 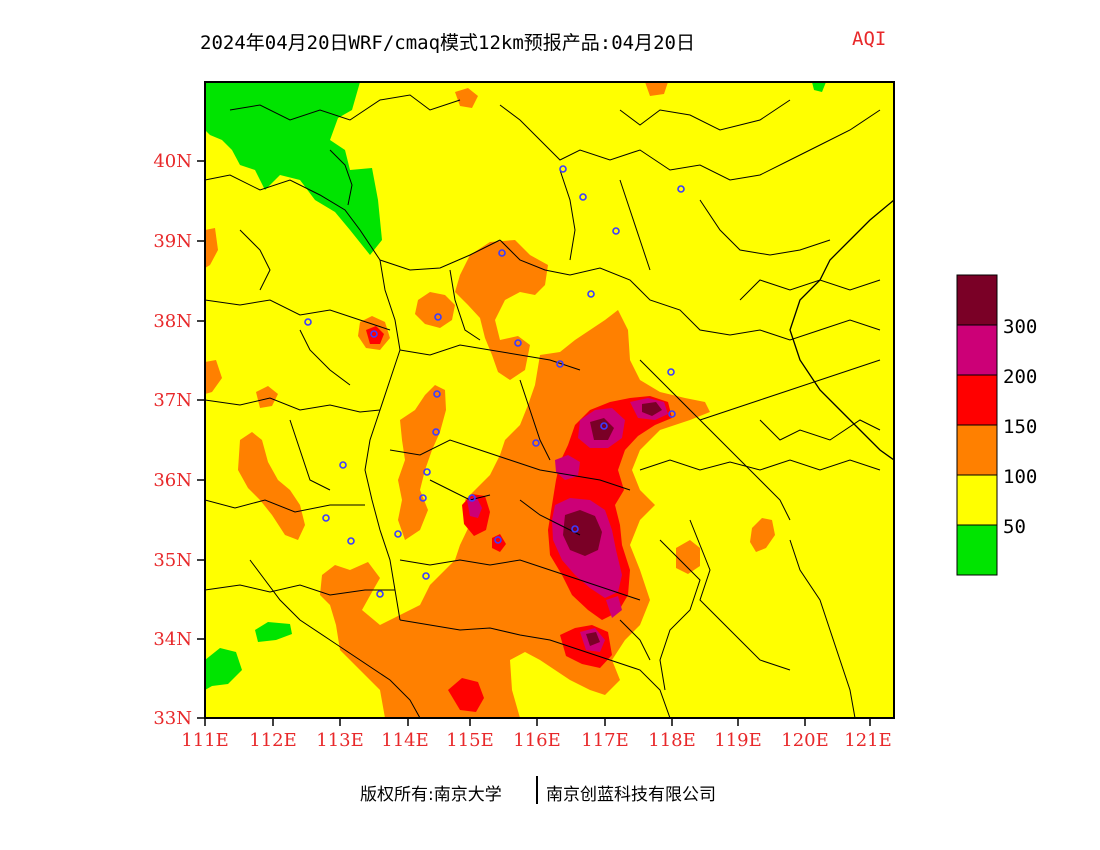 I want to click on aqi-region-hazardous-ne, so click(x=652, y=409).